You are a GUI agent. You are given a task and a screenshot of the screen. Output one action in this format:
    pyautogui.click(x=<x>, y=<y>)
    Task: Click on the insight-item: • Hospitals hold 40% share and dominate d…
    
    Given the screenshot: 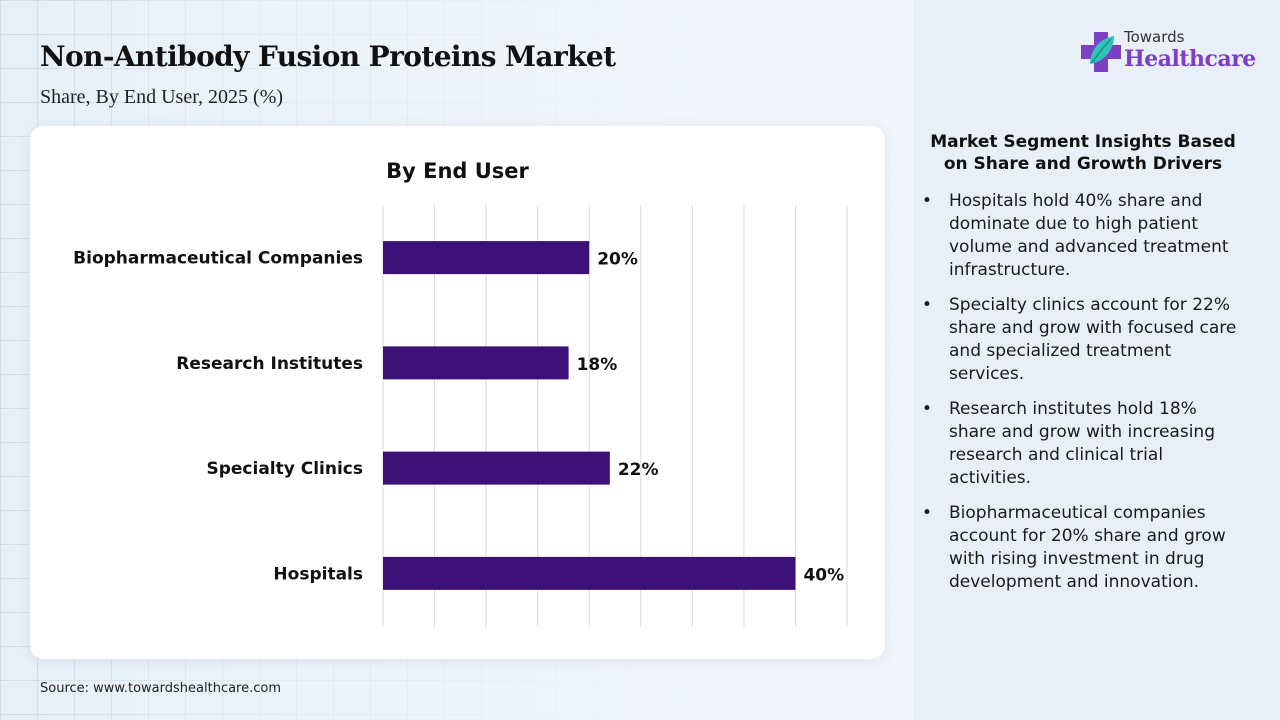 What is the action you would take?
    pyautogui.click(x=1082, y=236)
    